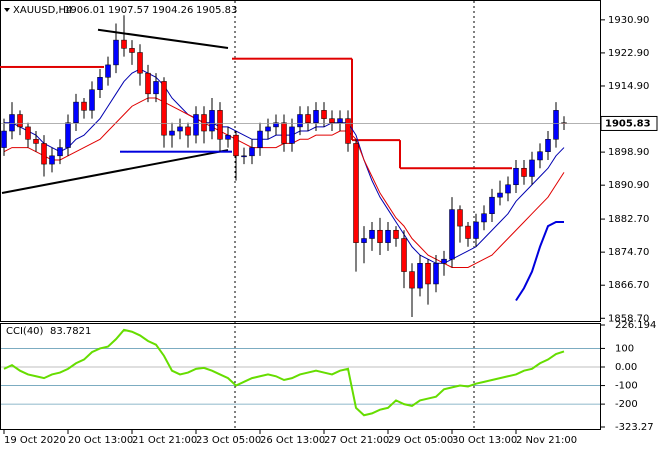 The width and height of the screenshot is (660, 450). Describe the element at coordinates (25, 331) in the screenshot. I see `cci-label: CCI(40)` at that location.